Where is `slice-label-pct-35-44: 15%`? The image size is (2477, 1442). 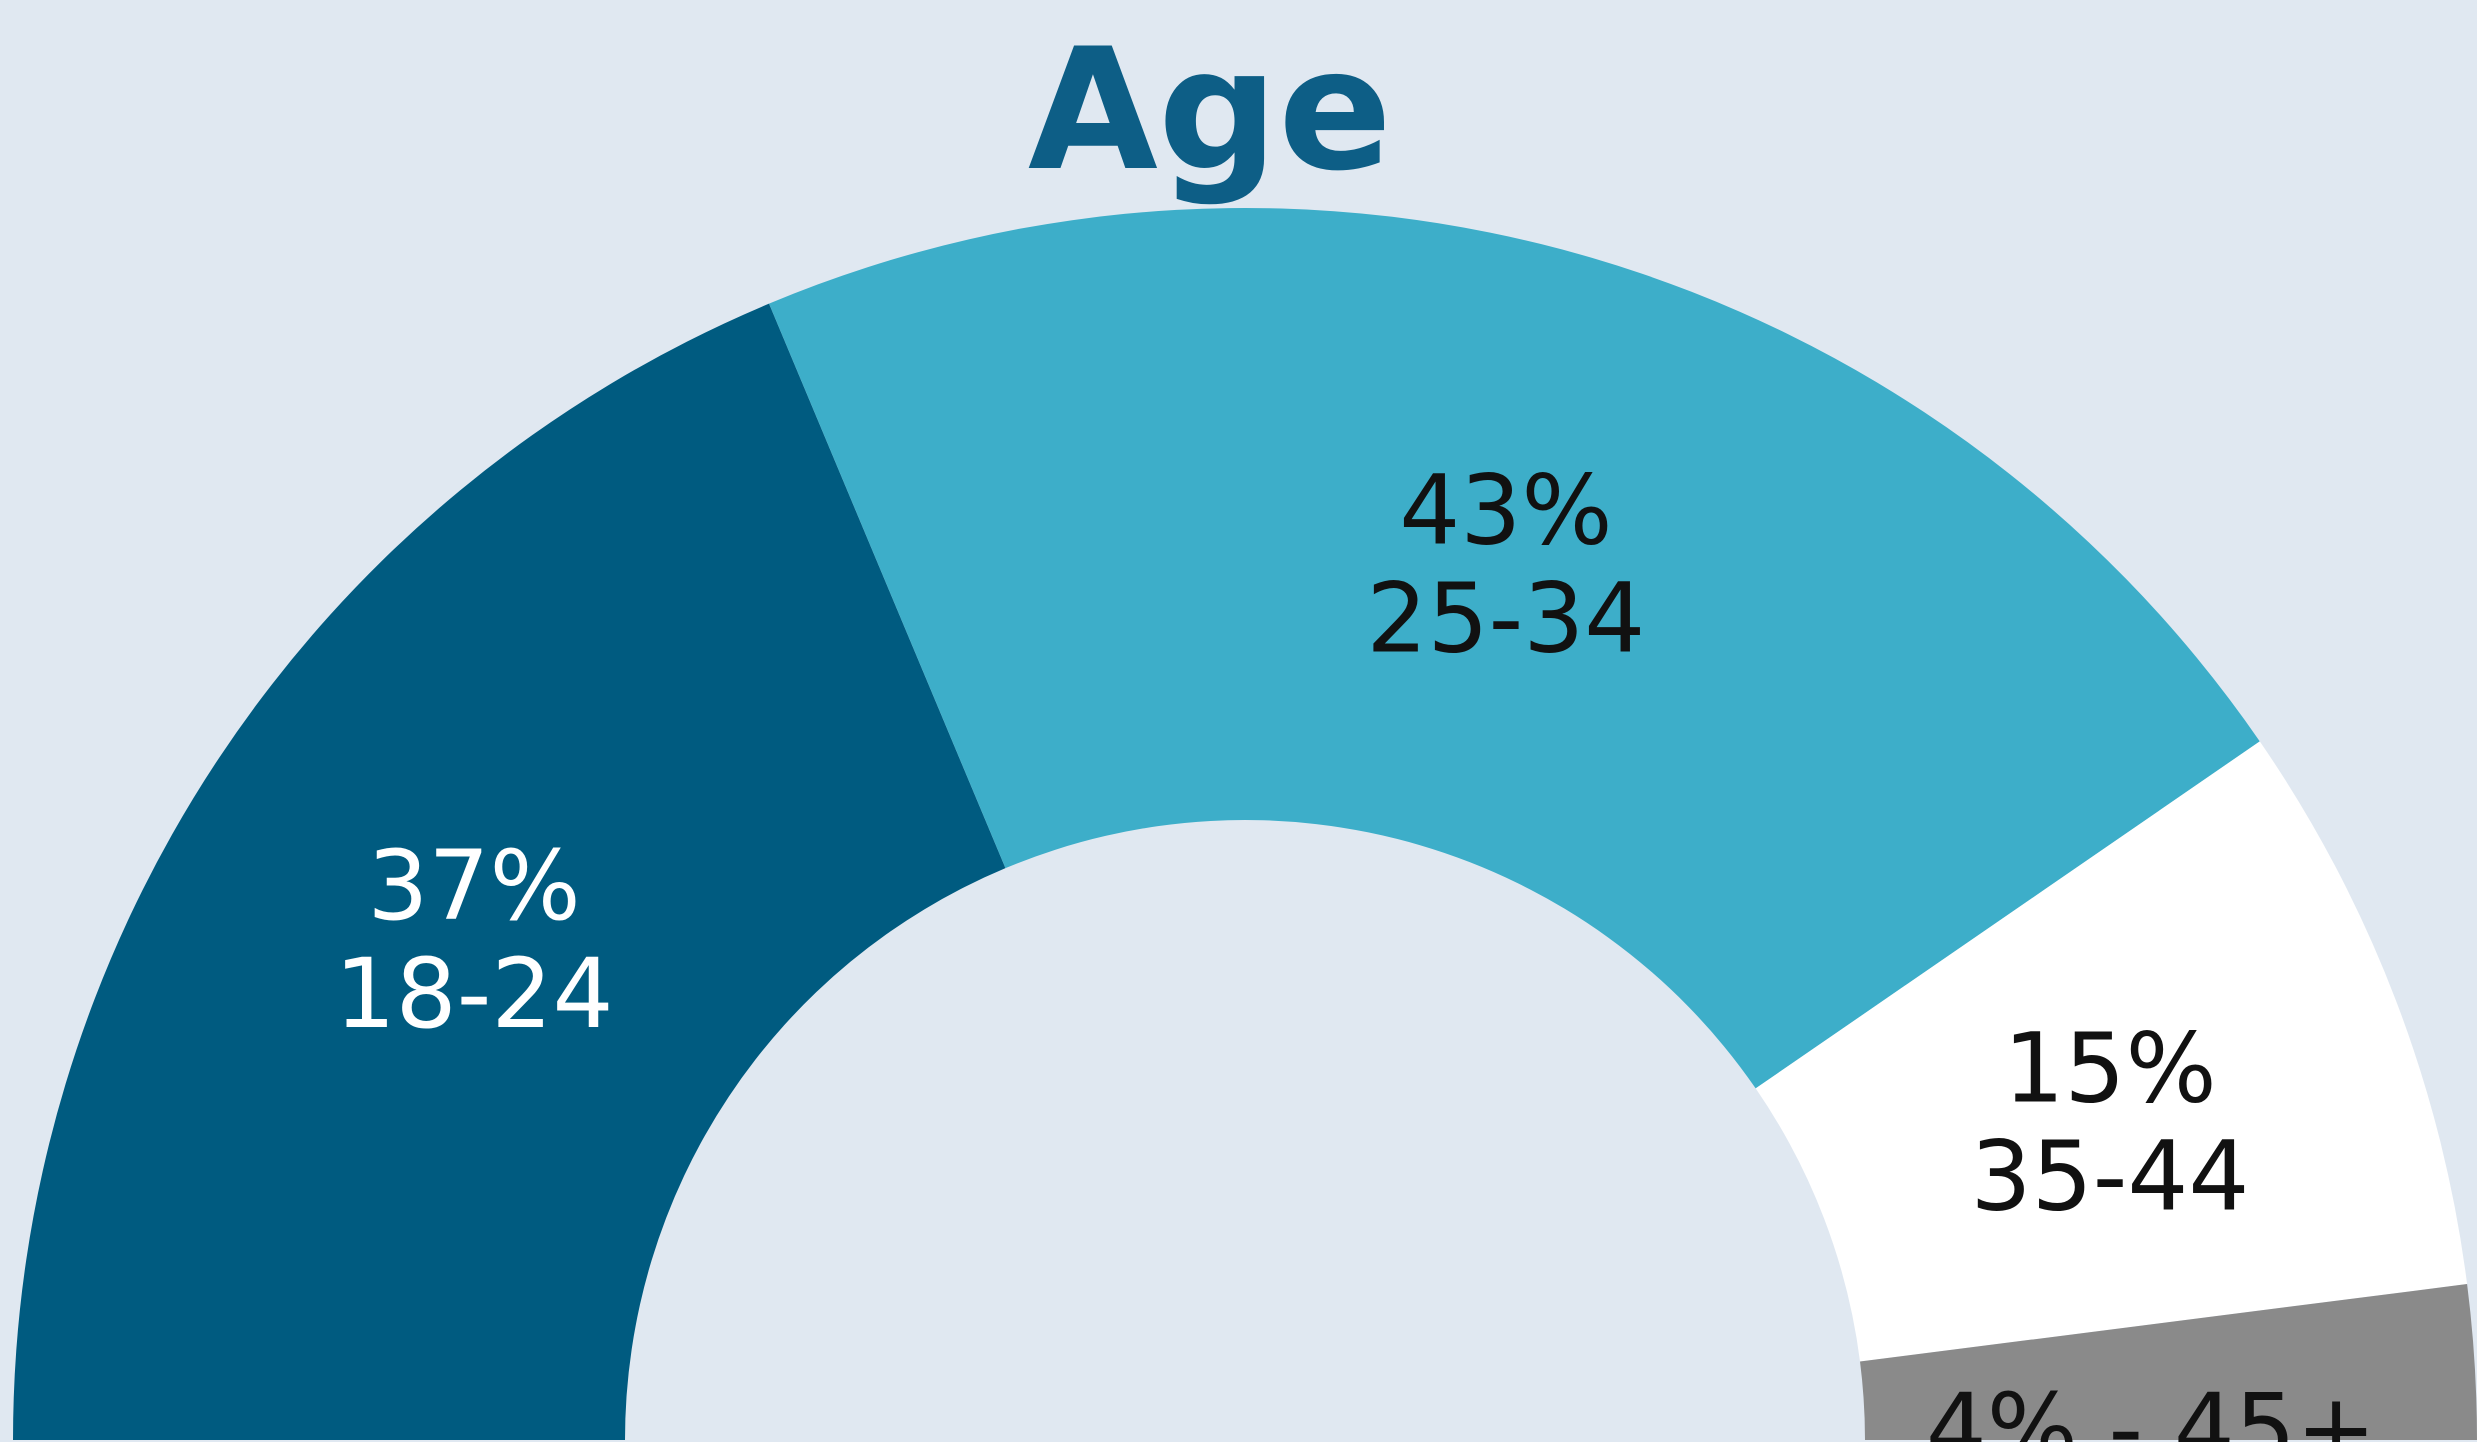
slice-label-pct-35-44: 15% is located at coordinates (2109, 1069).